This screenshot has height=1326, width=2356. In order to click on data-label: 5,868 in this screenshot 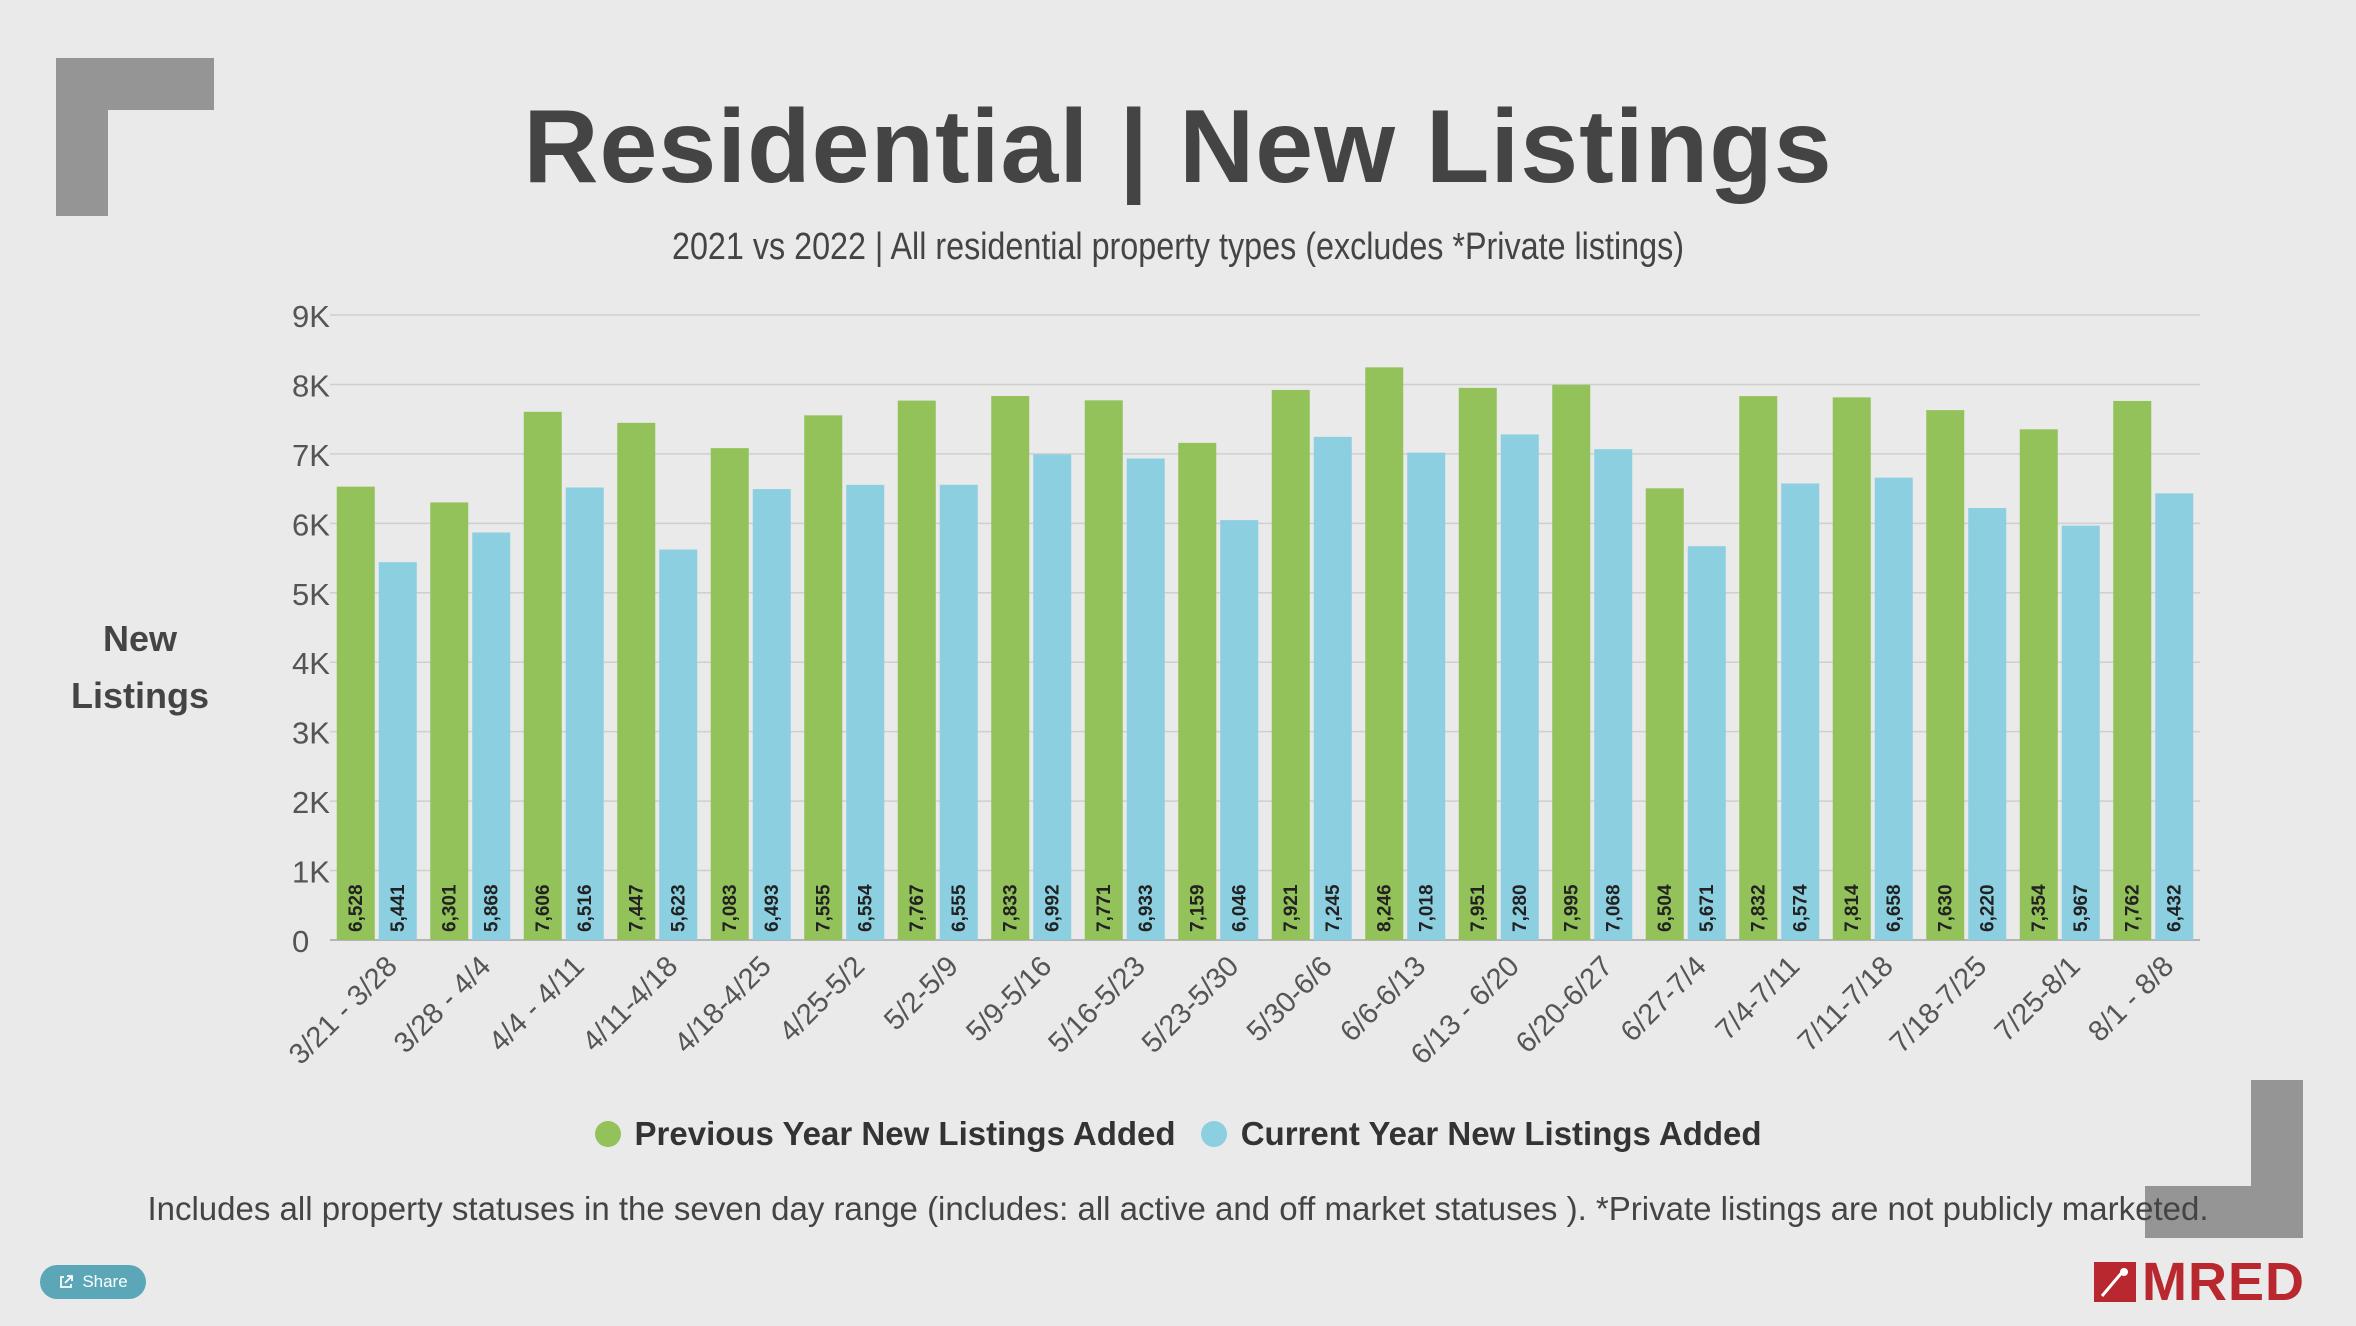, I will do `click(491, 908)`.